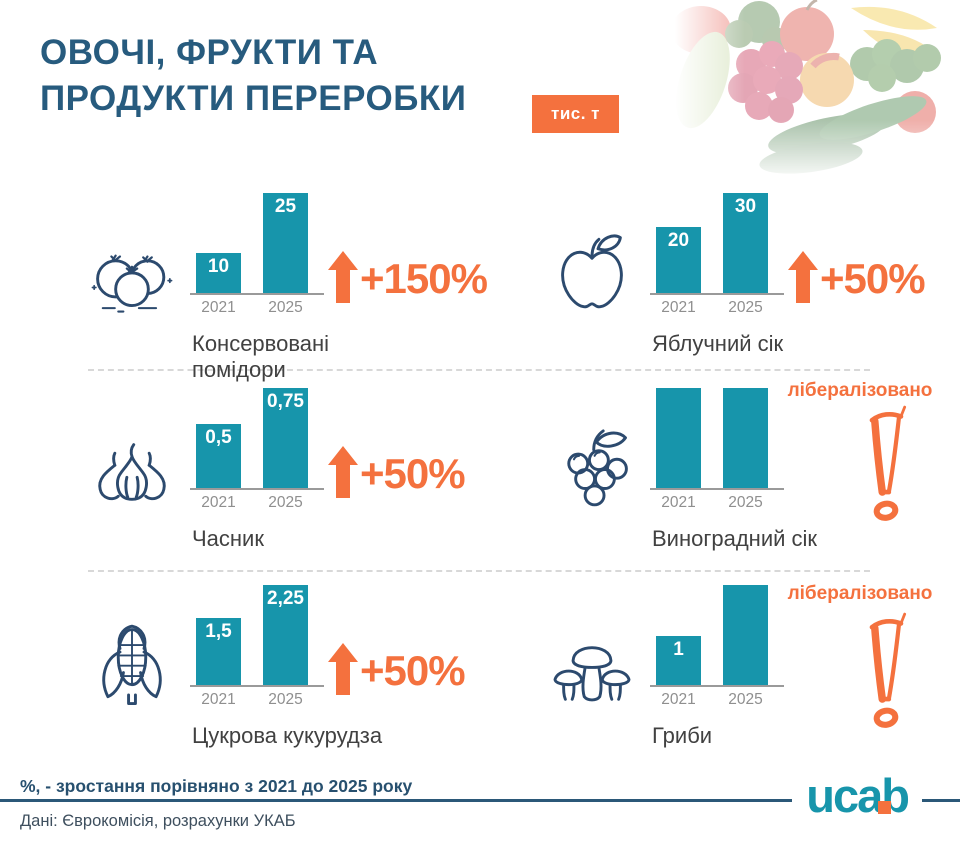 The height and width of the screenshot is (844, 960). Describe the element at coordinates (285, 206) in the screenshot. I see `bar-value-label: 25` at that location.